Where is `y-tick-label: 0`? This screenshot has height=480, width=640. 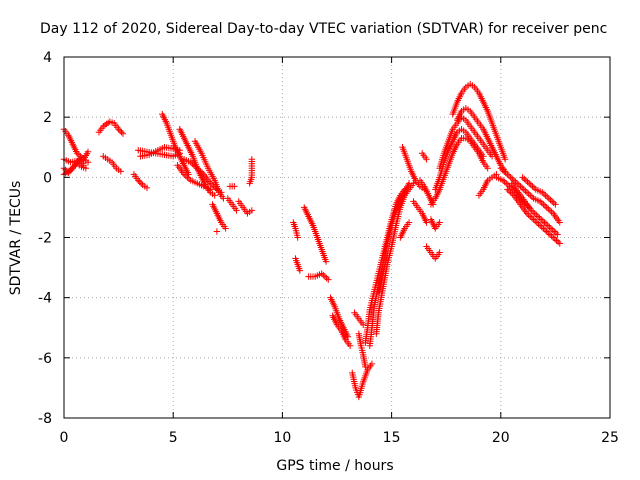
y-tick-label: 0 is located at coordinates (47, 178).